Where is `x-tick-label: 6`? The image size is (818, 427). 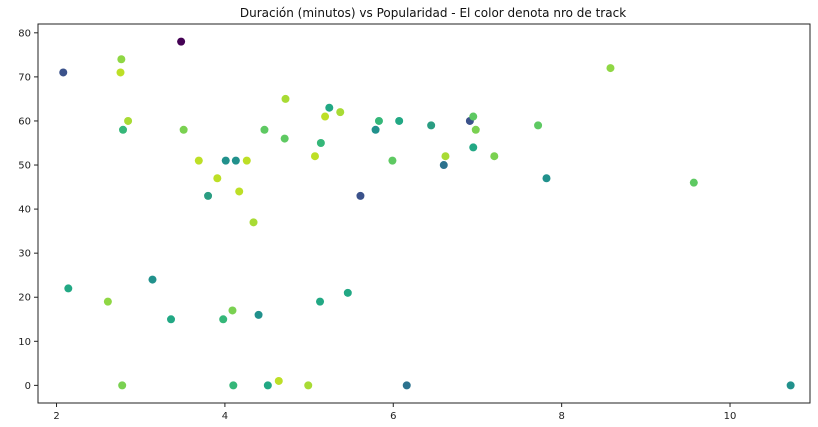
x-tick-label: 6 is located at coordinates (393, 416).